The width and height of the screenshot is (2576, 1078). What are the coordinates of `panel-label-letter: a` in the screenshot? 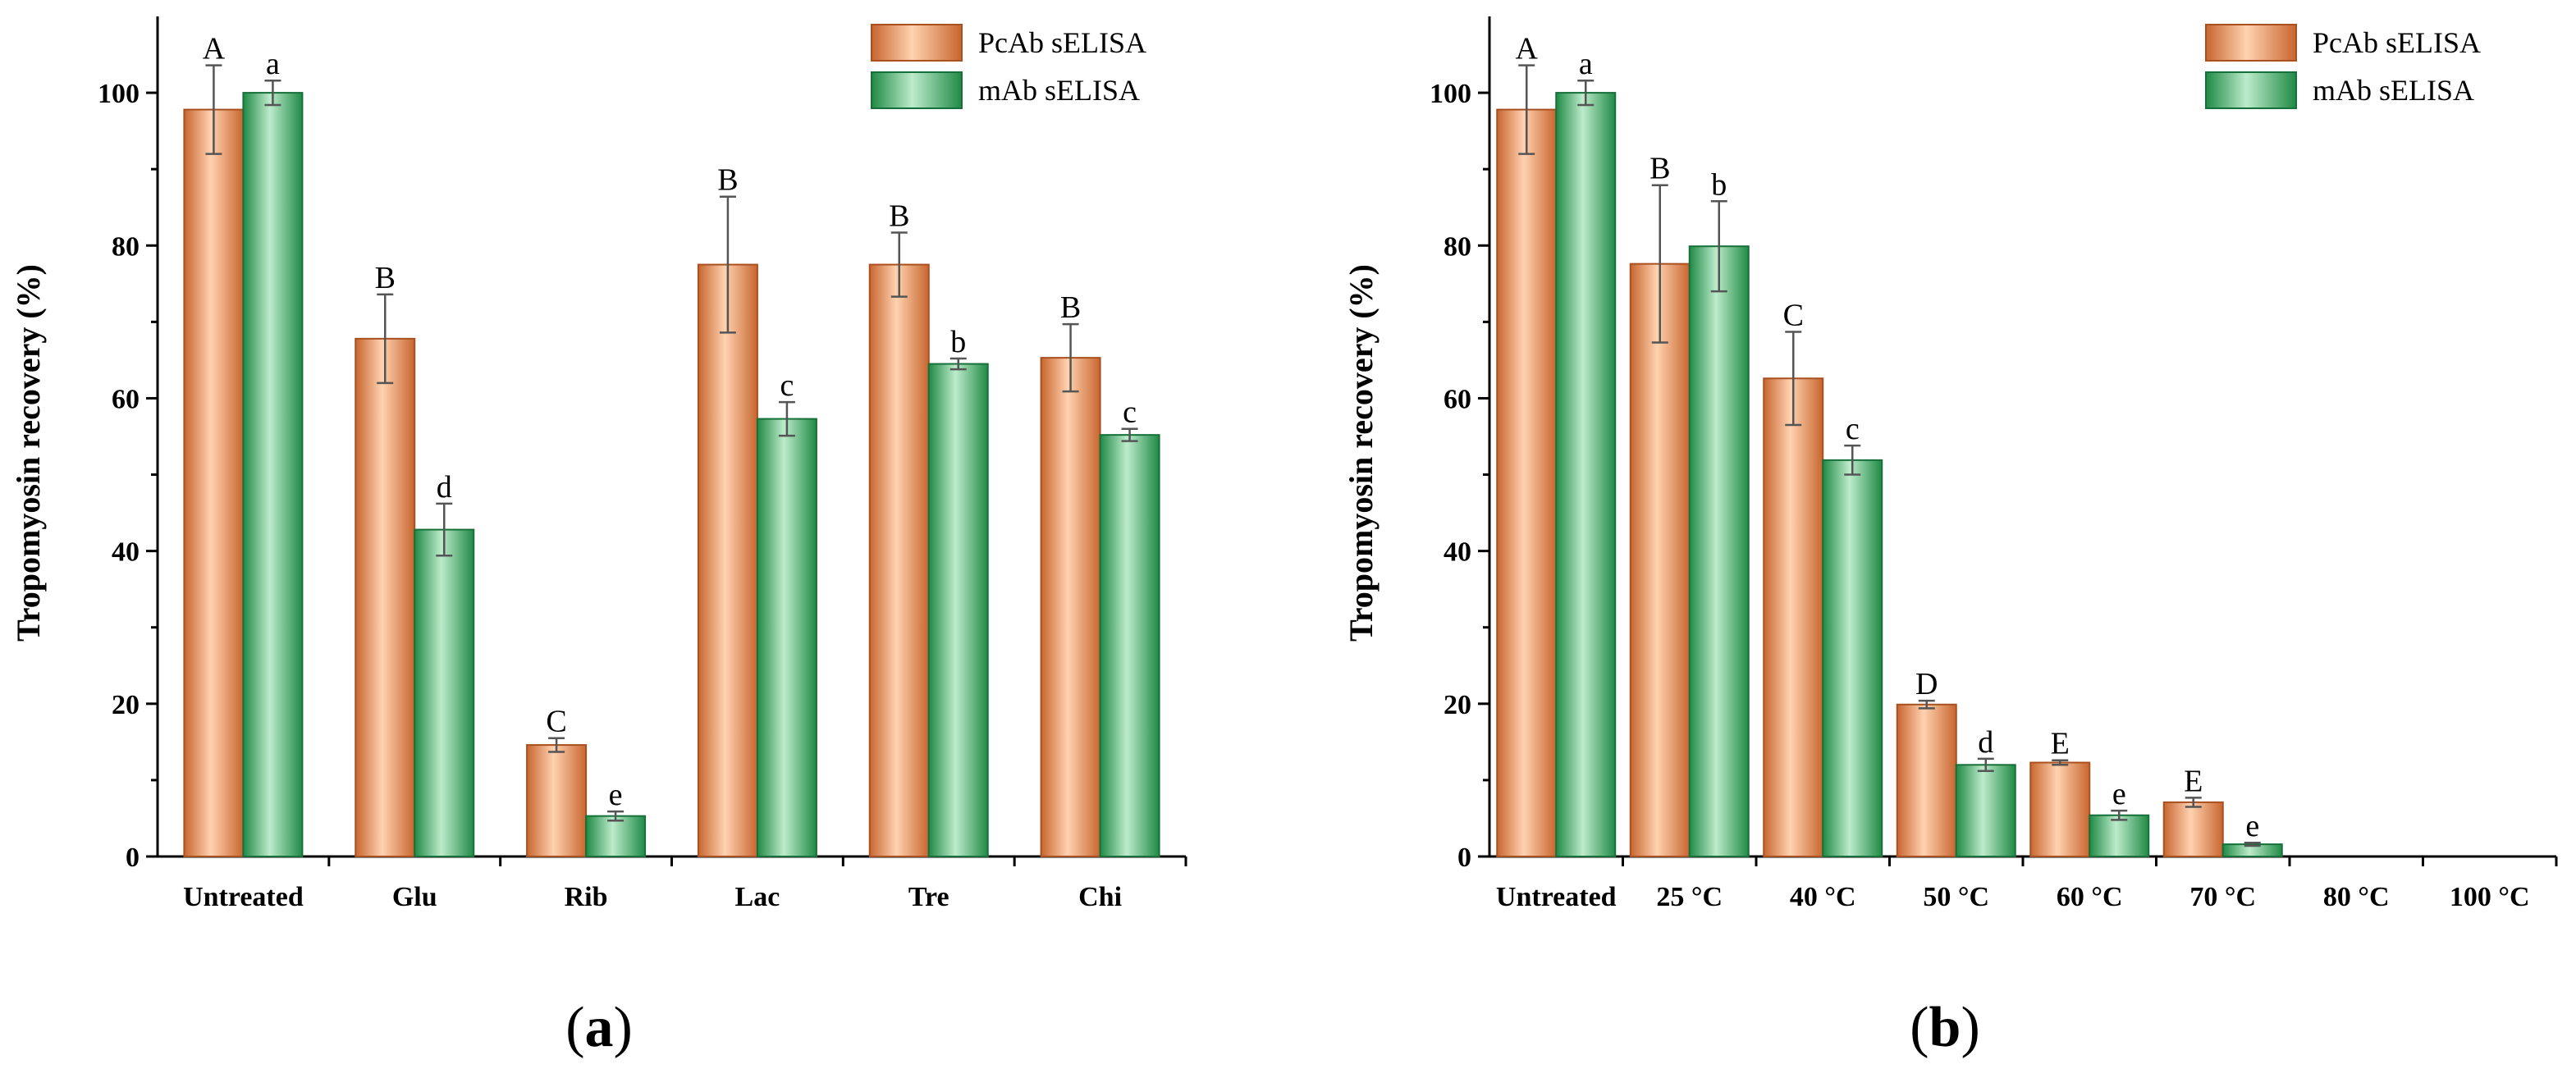 It's located at (599, 1027).